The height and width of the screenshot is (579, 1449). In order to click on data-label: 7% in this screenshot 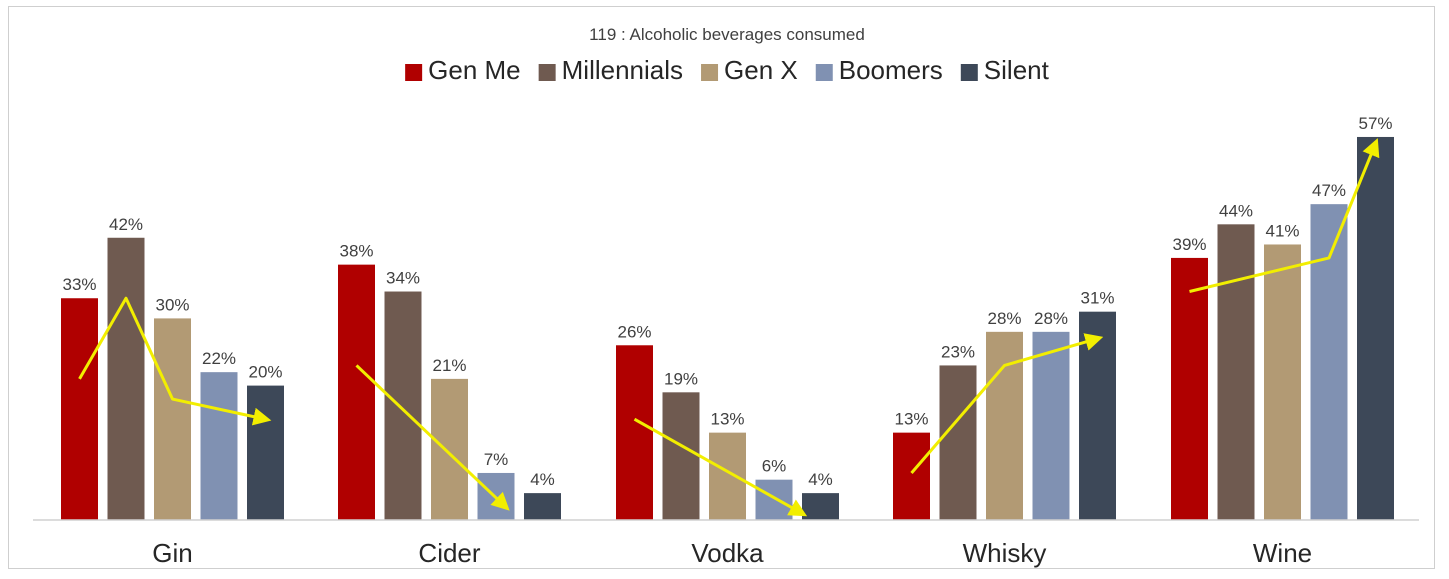, I will do `click(496, 459)`.